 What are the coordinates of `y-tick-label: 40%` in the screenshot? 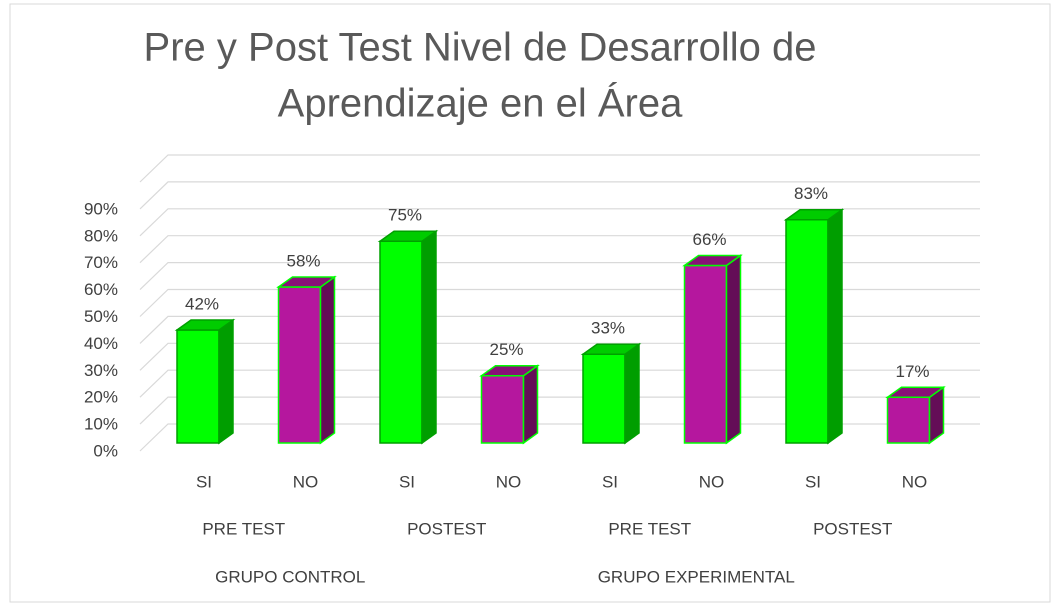 It's located at (101, 343).